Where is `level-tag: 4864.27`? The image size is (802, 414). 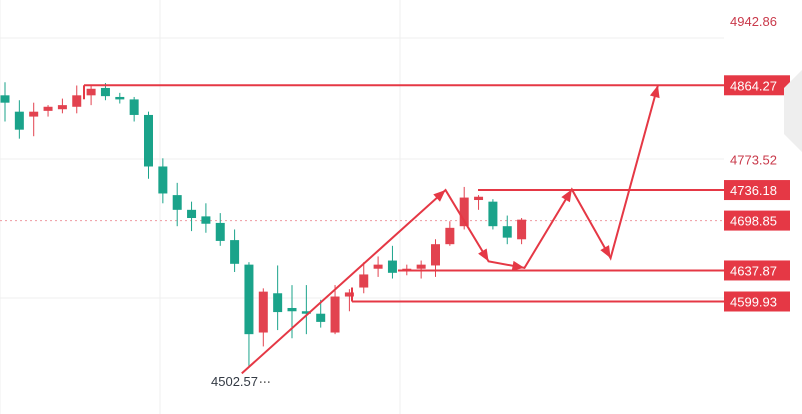 level-tag: 4864.27 is located at coordinates (757, 85).